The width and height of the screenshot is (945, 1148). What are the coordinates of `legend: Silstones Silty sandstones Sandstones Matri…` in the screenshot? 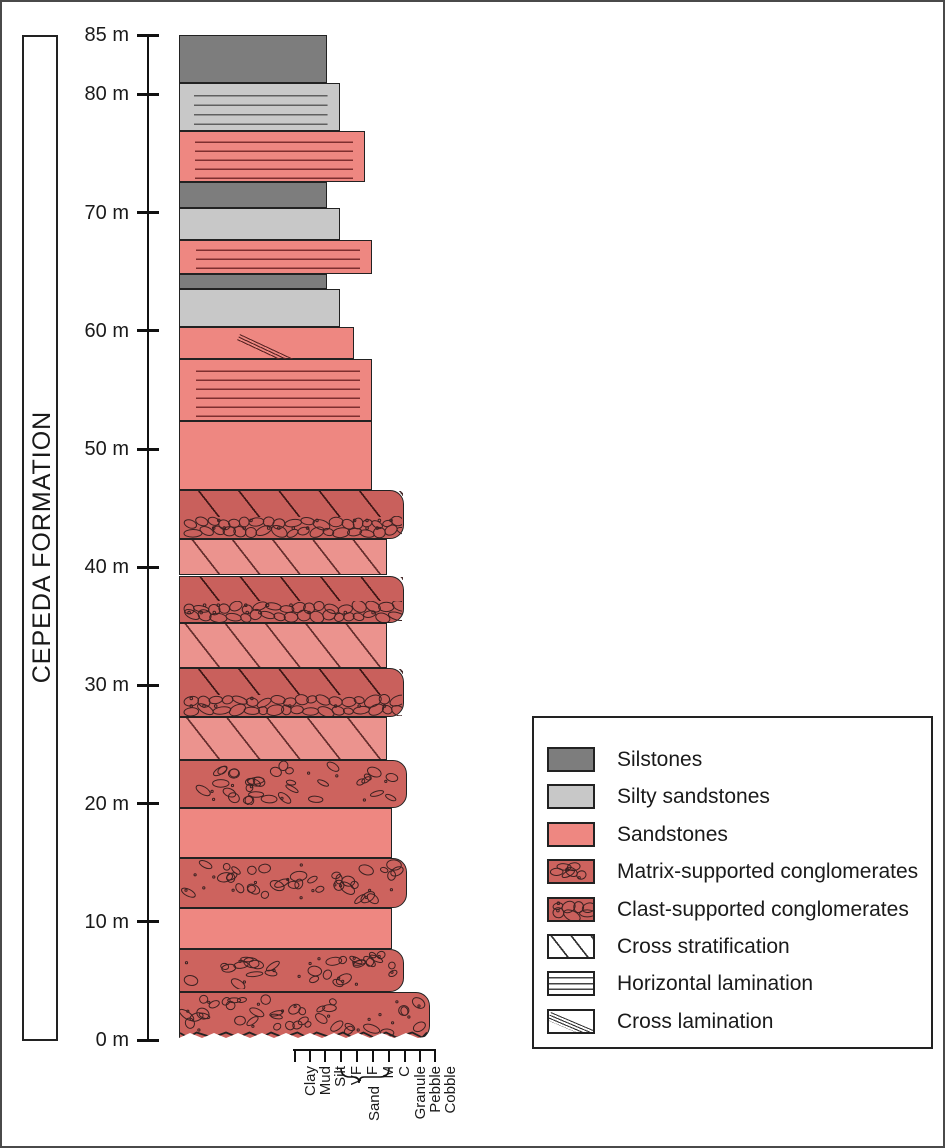 It's located at (732, 882).